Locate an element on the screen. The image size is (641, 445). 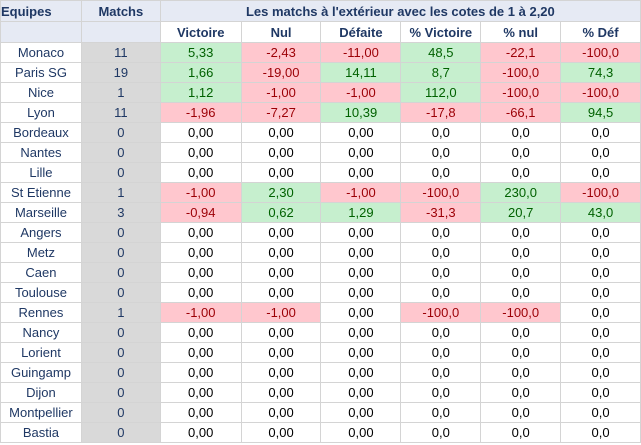
pct-nul-cell: 230,0 is located at coordinates (521, 192).